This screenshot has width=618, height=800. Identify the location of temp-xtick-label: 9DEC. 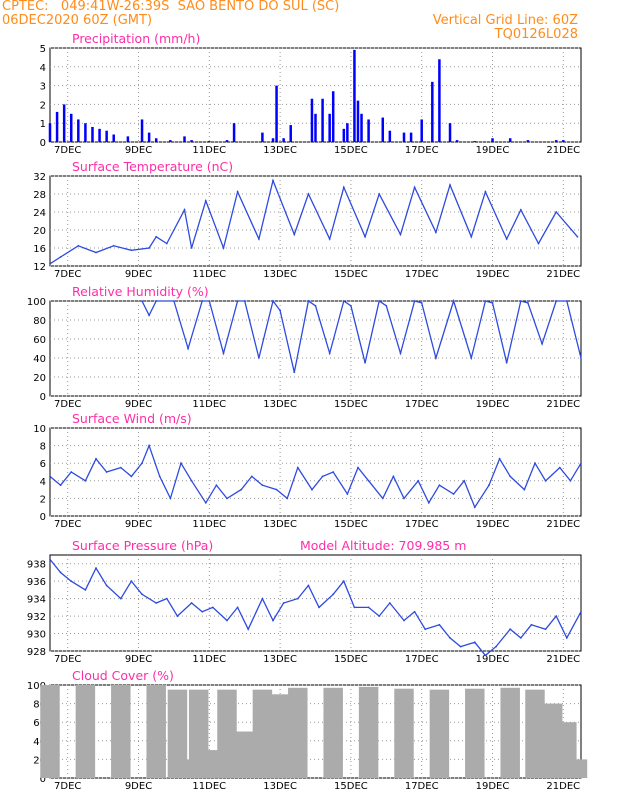
(138, 274).